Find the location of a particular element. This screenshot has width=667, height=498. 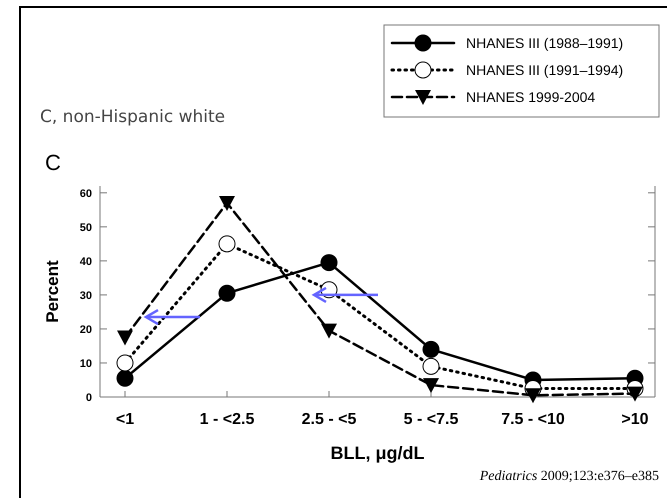

x-tick-label: 7.5 - <10 is located at coordinates (533, 419).